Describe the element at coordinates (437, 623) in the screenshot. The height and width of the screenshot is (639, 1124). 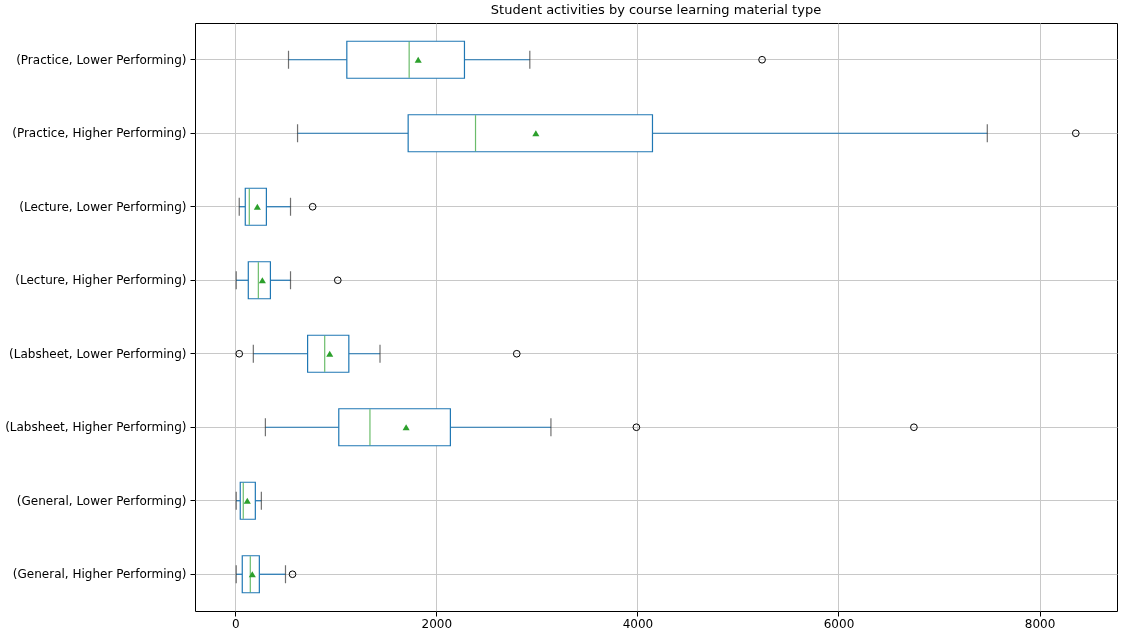
I see `x-tick-label: 2000` at that location.